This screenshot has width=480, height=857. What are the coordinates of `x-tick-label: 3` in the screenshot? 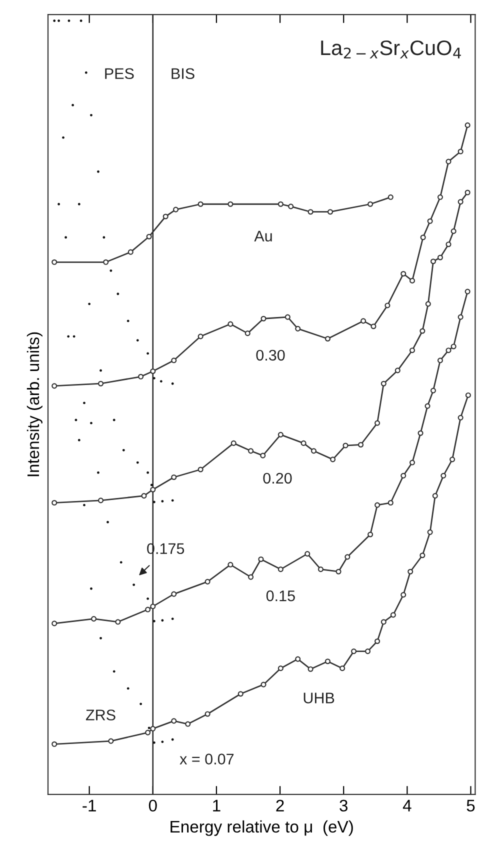 It's located at (344, 806).